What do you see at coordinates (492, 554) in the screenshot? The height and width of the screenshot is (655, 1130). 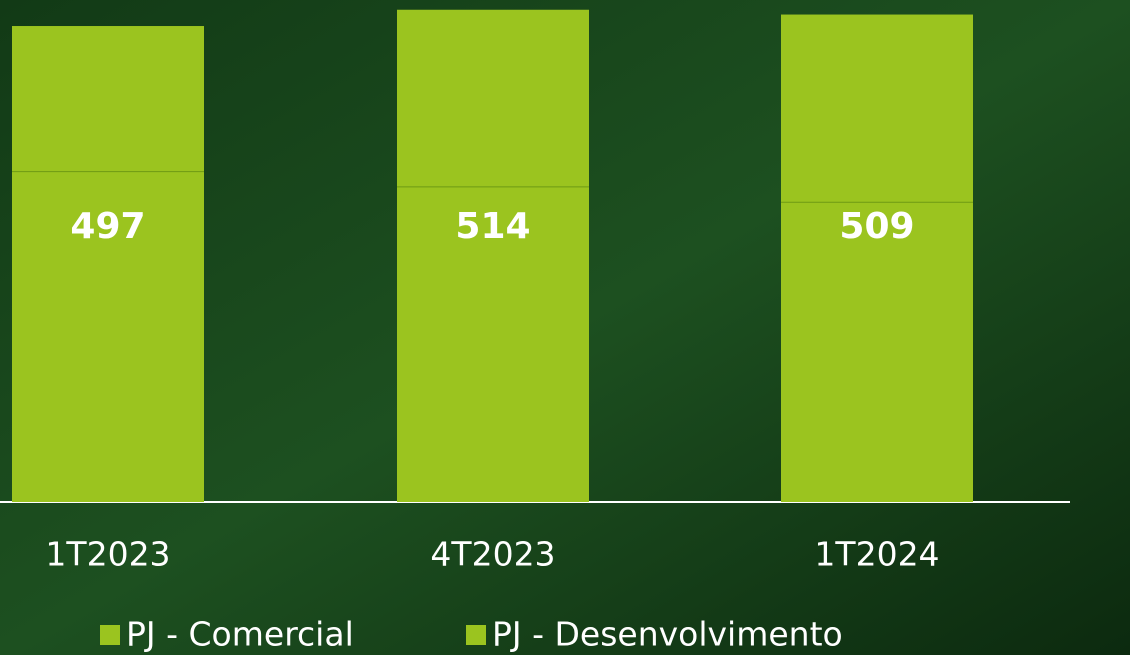 I see `x-tick-label: 4T2023` at bounding box center [492, 554].